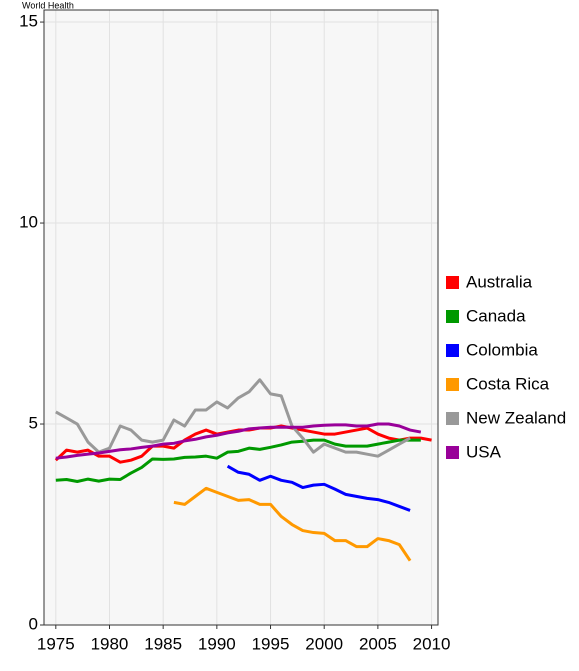  I want to click on legend-label: Australia, so click(499, 281).